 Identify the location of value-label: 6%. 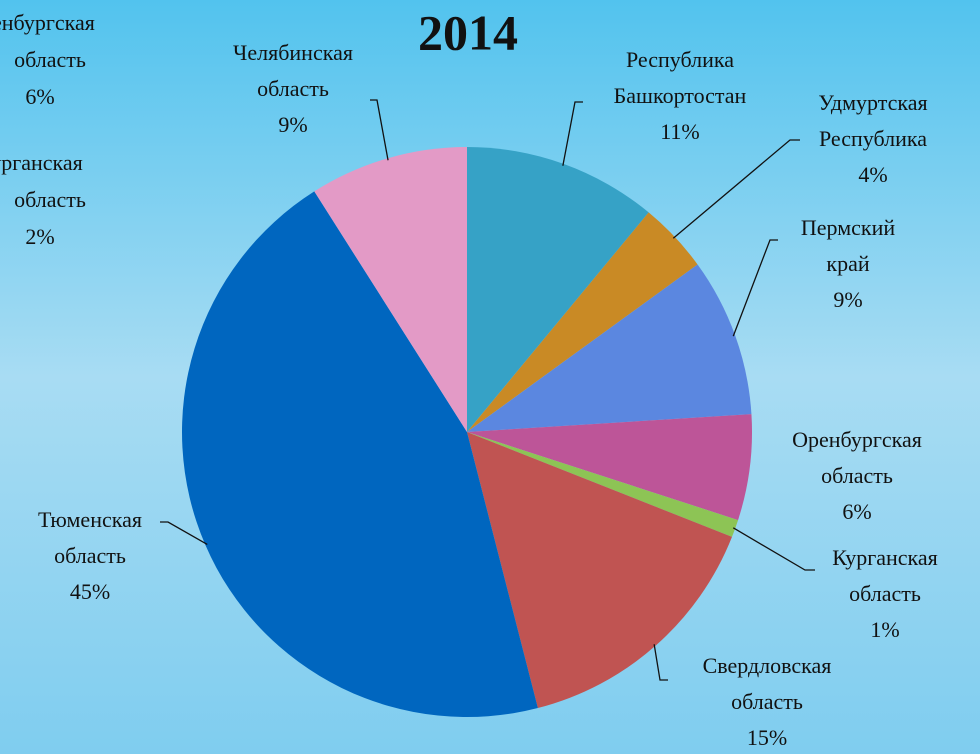
(856, 511).